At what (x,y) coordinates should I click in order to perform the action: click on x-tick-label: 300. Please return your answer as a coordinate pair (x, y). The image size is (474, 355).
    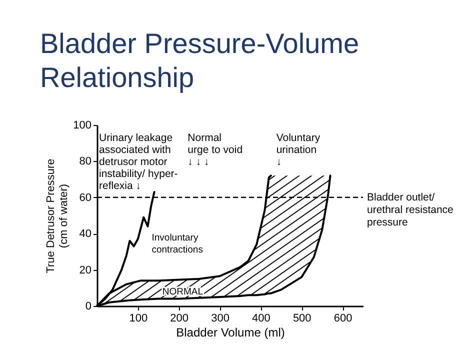
    Looking at the image, I should click on (220, 318).